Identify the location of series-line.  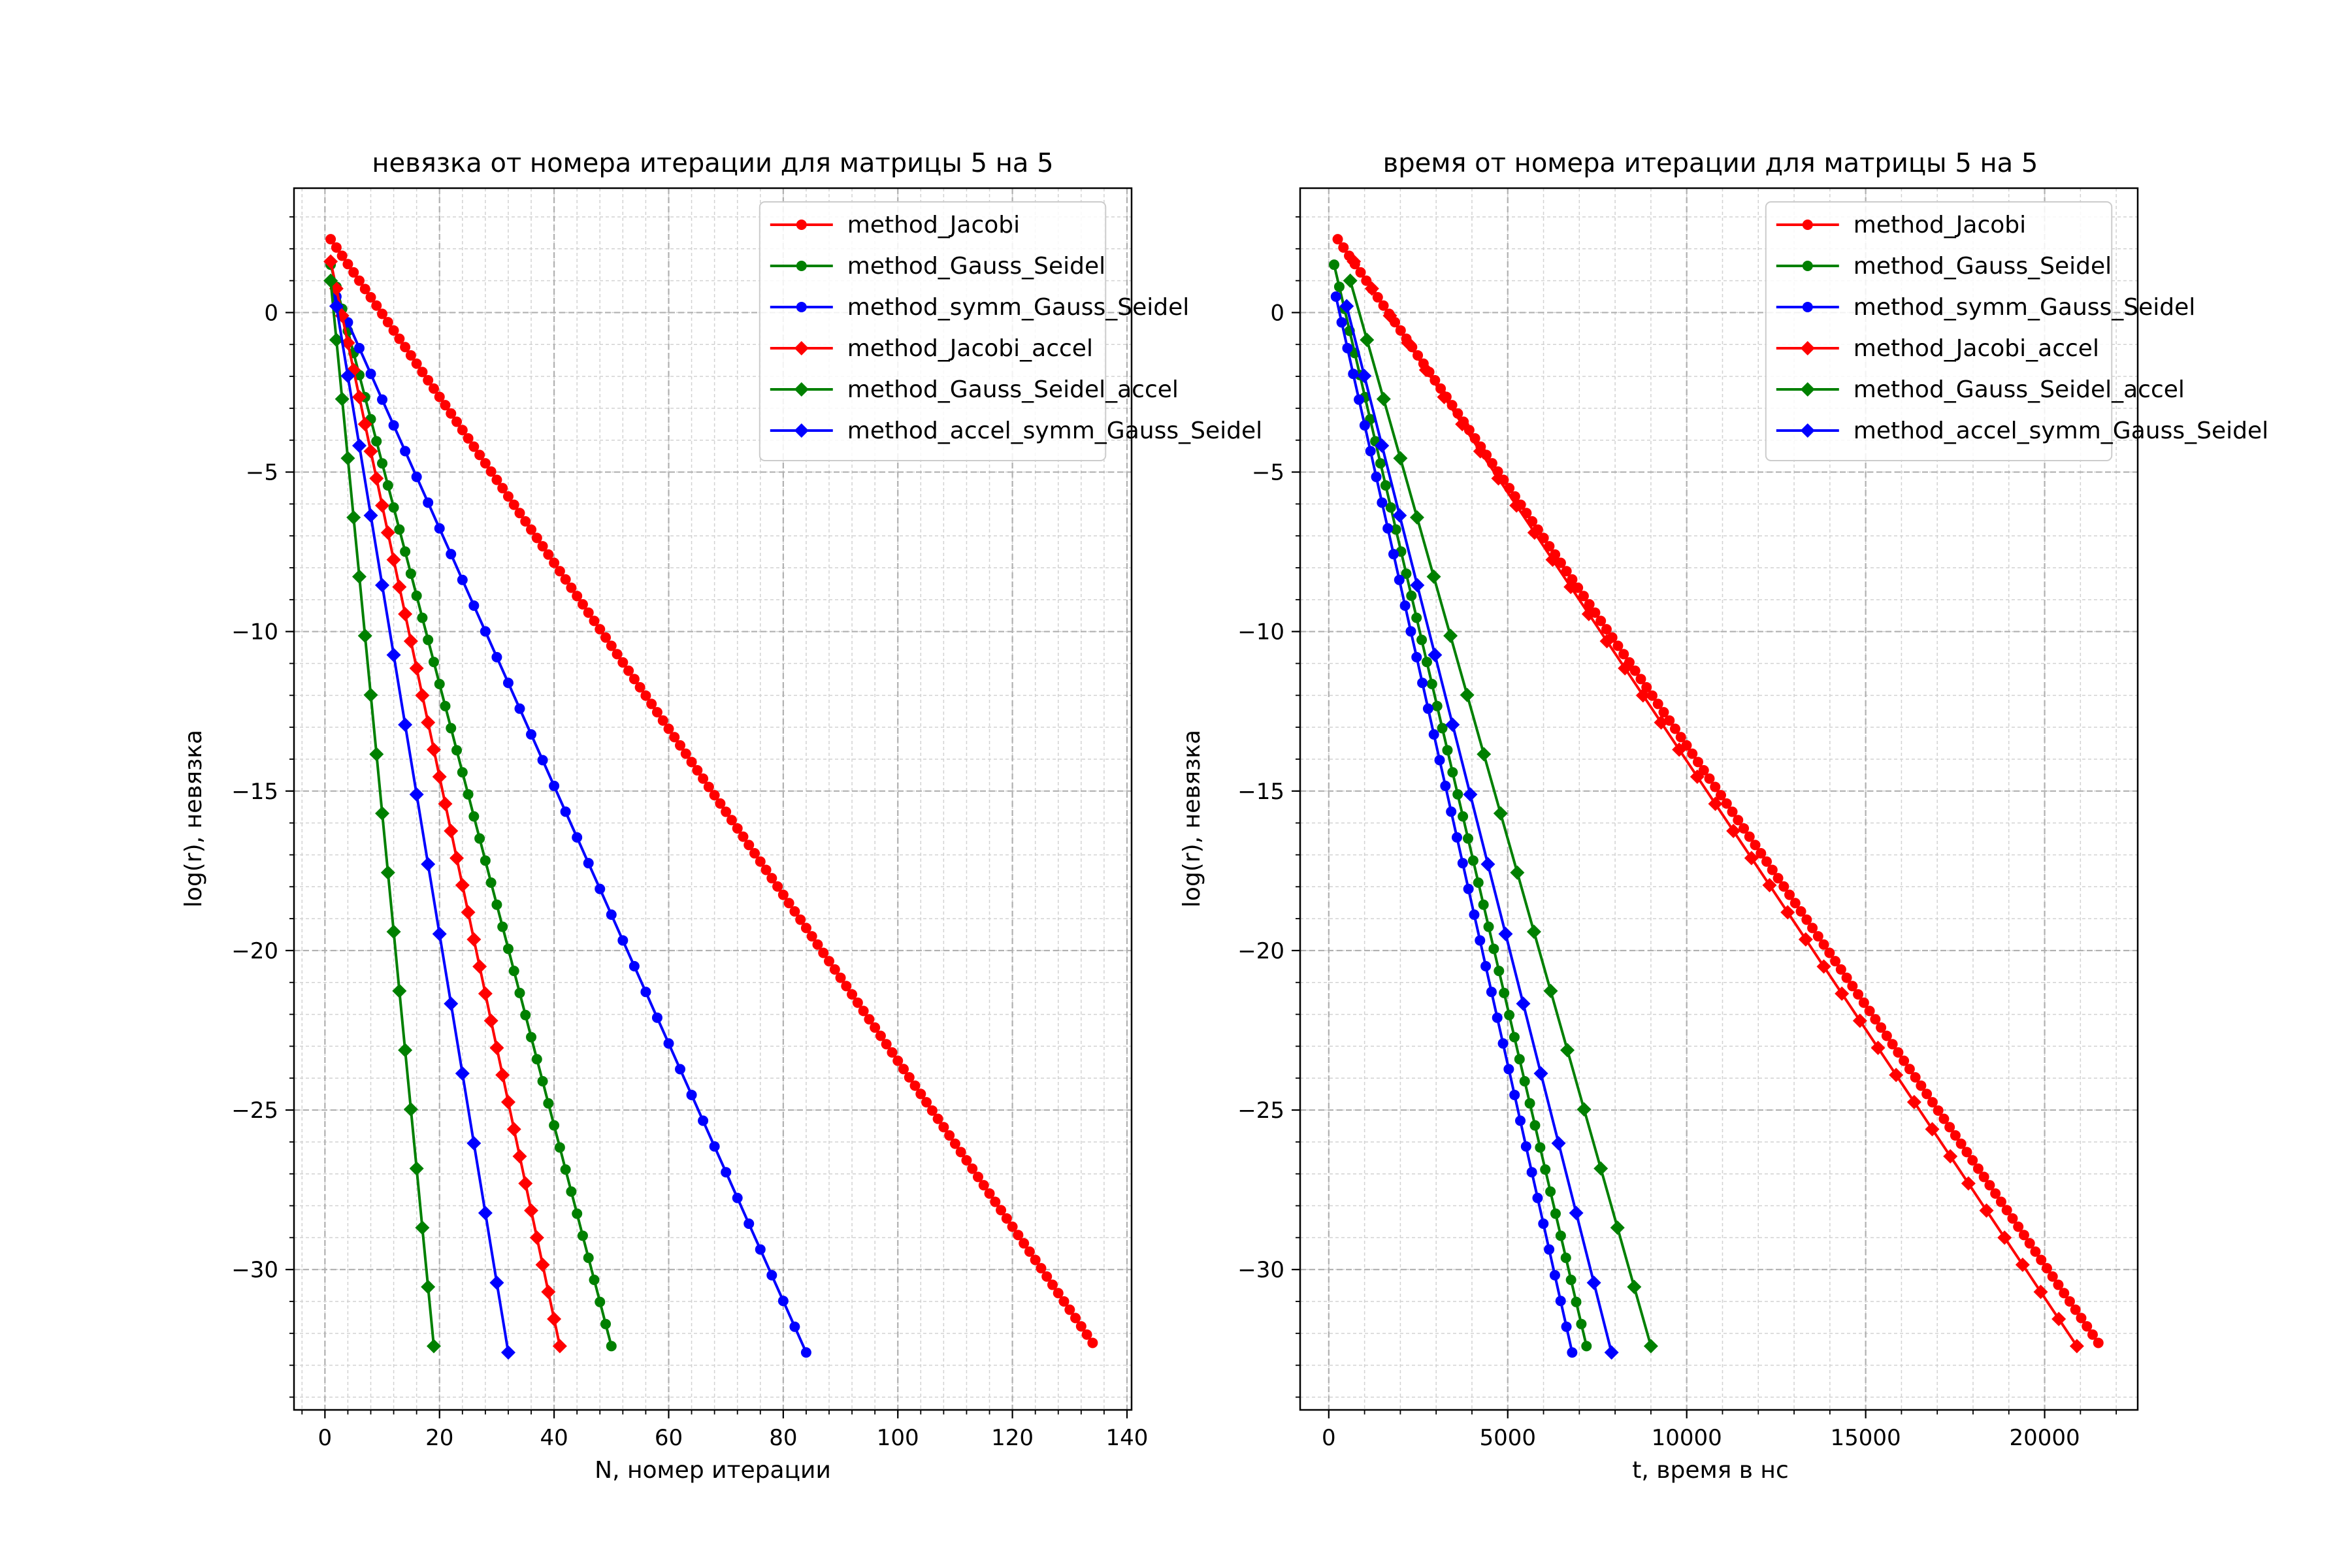
(422, 829).